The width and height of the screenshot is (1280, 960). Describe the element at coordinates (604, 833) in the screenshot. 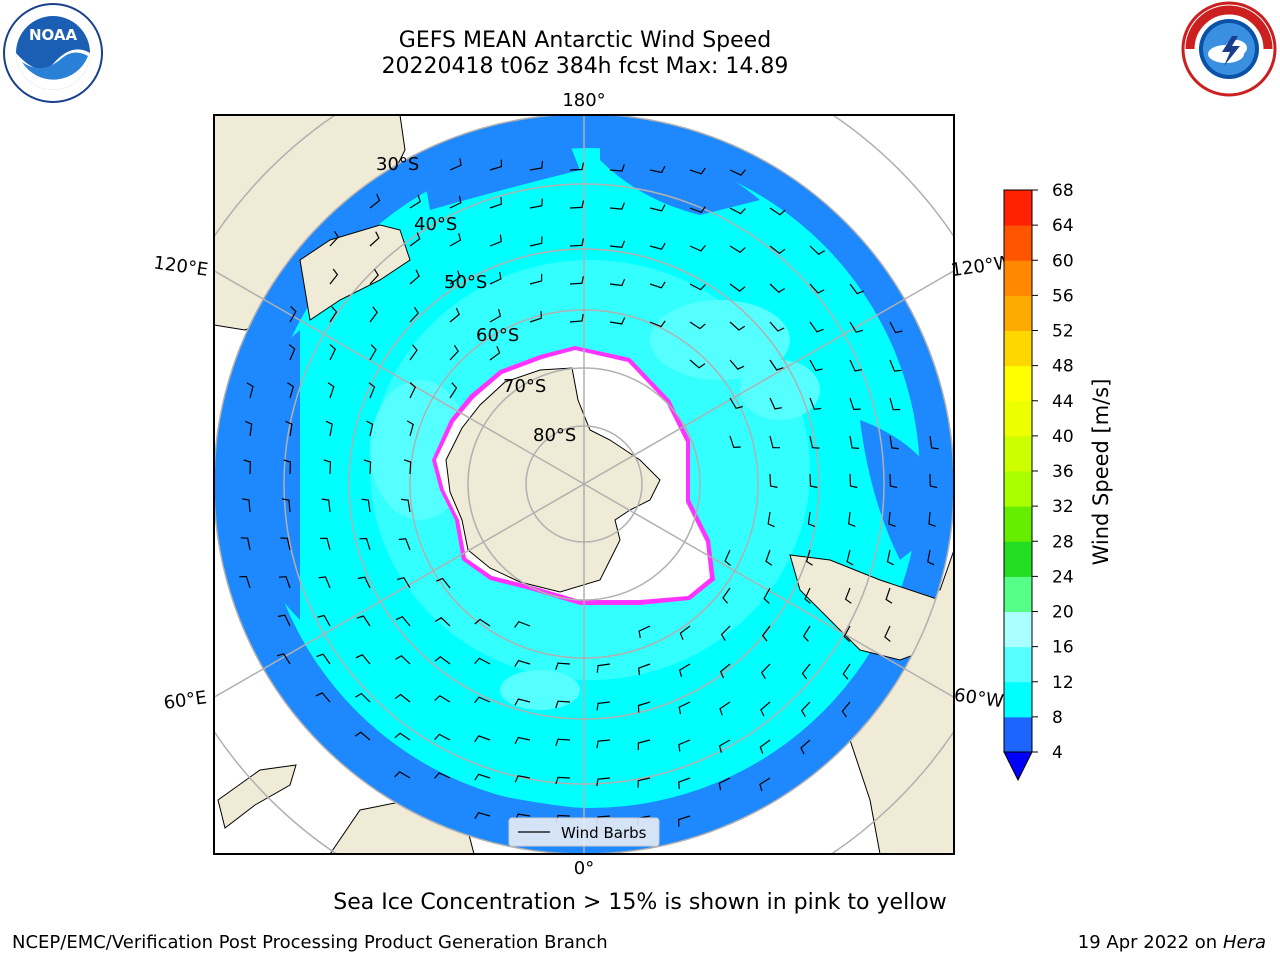

I see `legend-label: Wind Barbs` at that location.